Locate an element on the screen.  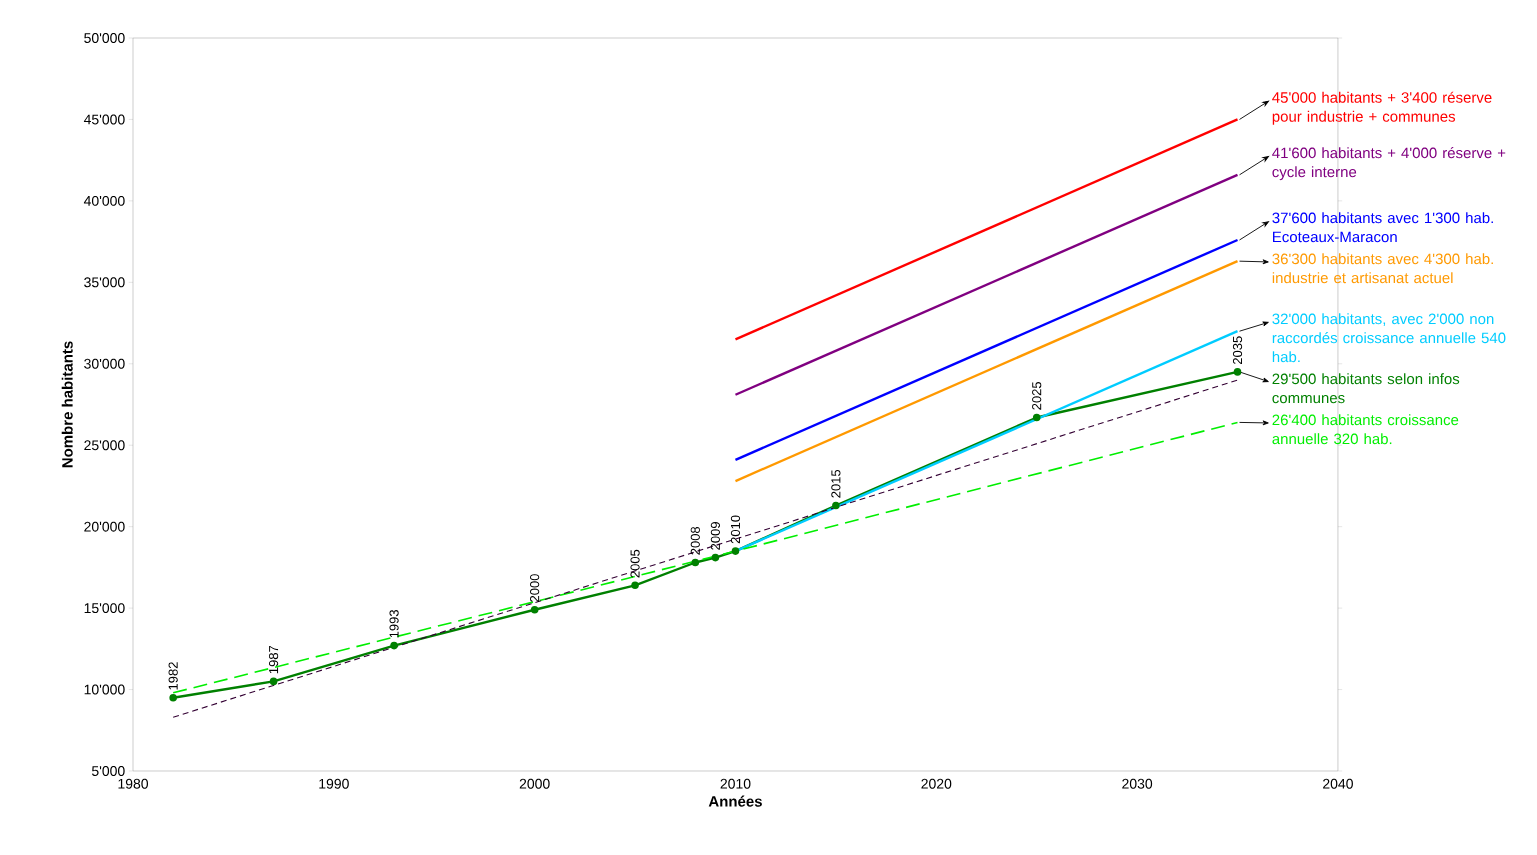
y-tick-label: 45'000 is located at coordinates (104, 119).